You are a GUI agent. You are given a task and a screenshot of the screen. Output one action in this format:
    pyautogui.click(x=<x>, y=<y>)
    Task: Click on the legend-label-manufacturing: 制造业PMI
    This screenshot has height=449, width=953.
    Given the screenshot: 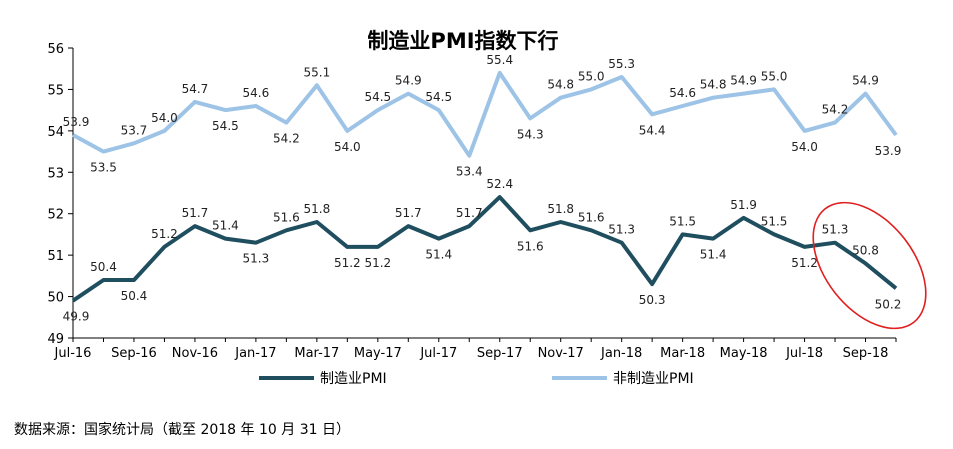 What is the action you would take?
    pyautogui.click(x=353, y=379)
    